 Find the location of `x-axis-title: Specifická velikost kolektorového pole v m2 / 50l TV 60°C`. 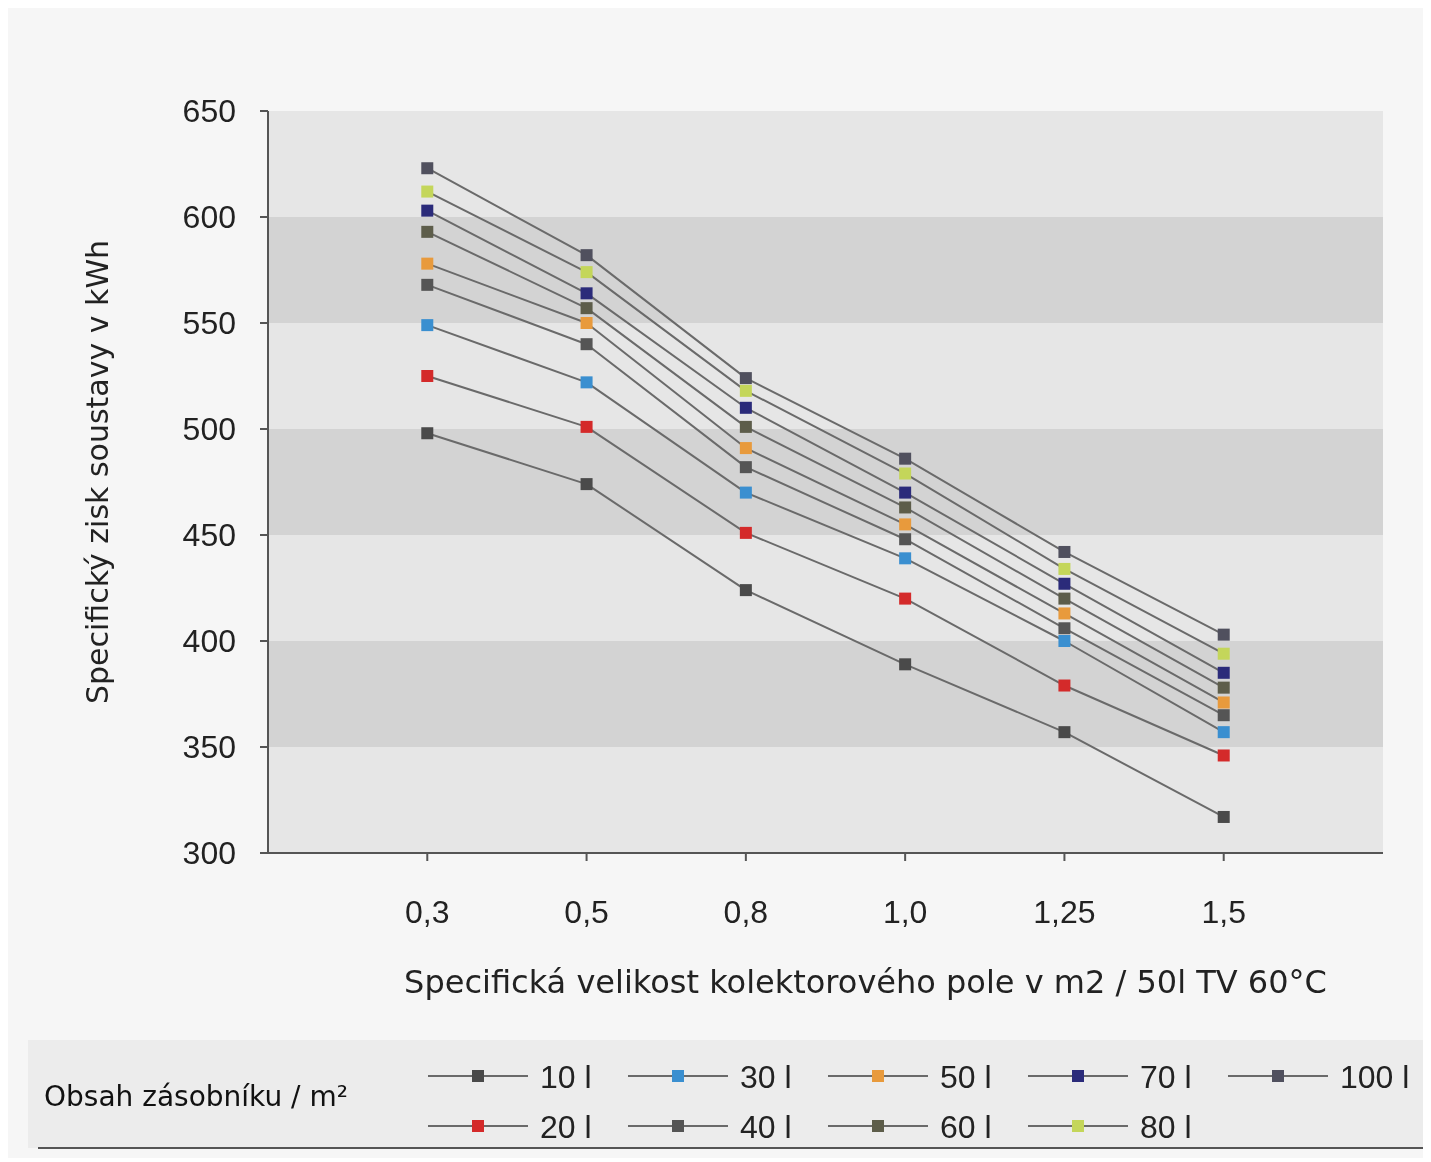

x-axis-title: Specifická velikost kolektorového pole v m2 / 50l TV 60°C is located at coordinates (865, 982).